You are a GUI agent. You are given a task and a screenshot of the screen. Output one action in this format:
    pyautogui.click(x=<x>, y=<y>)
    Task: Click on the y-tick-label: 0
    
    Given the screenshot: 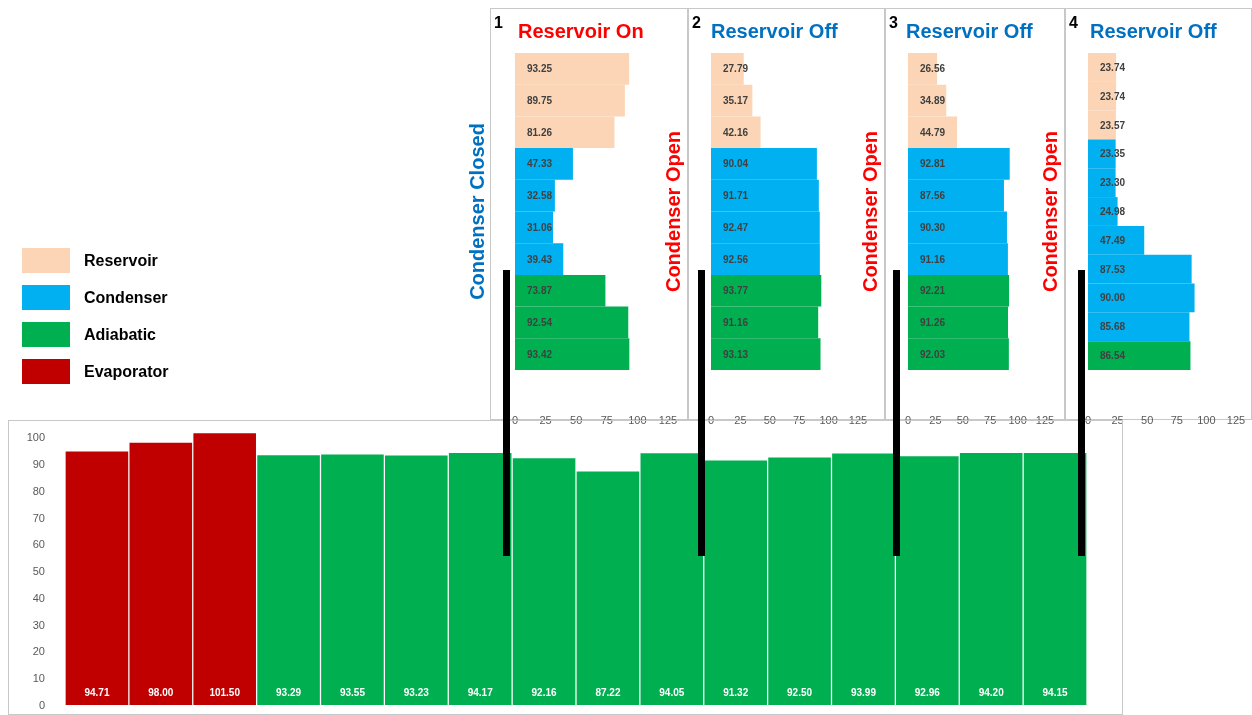 What is the action you would take?
    pyautogui.click(x=41, y=705)
    